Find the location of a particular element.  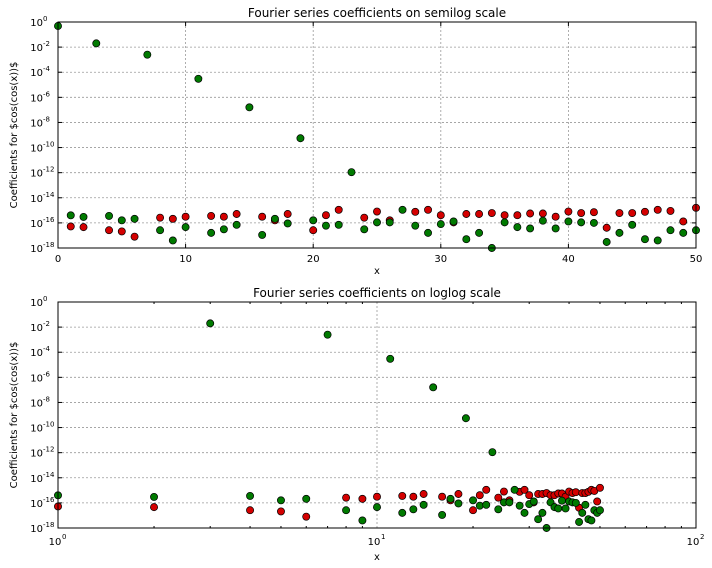

x-tick-label-exponent: 2 is located at coordinates (702, 537).